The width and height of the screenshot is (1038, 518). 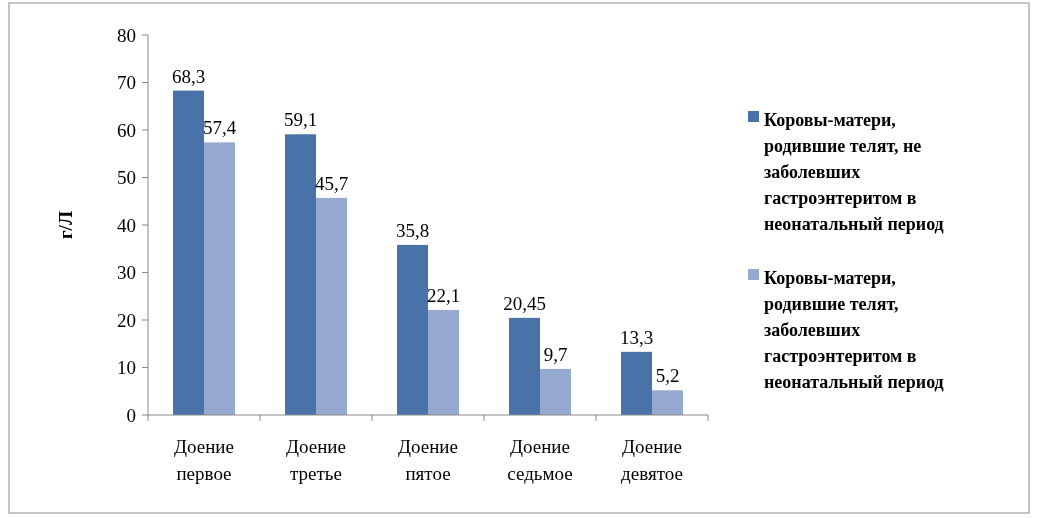 I want to click on legend-label: Коровы-матери, родившие телят, заболевших гастроэнтеритом в неонатальный период, so click(x=854, y=330).